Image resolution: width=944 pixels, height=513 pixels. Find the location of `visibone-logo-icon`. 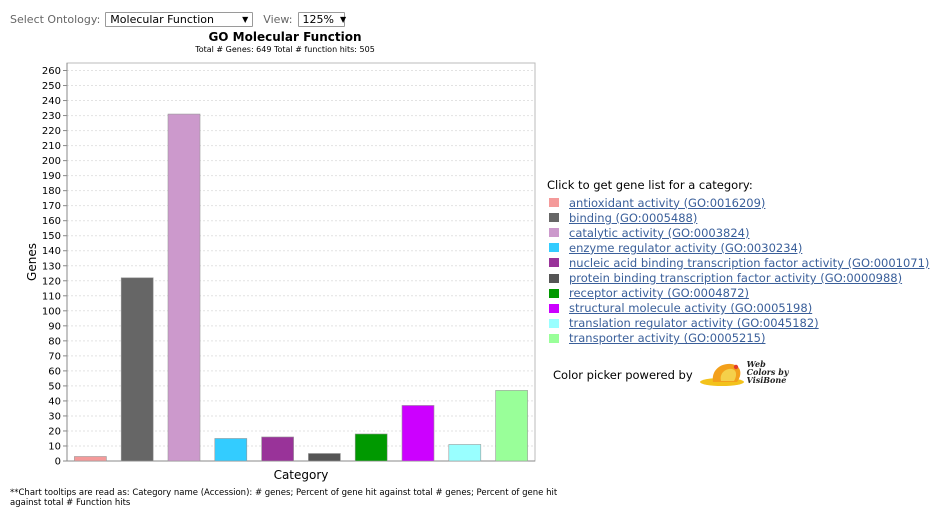

visibone-logo-icon is located at coordinates (721, 374).